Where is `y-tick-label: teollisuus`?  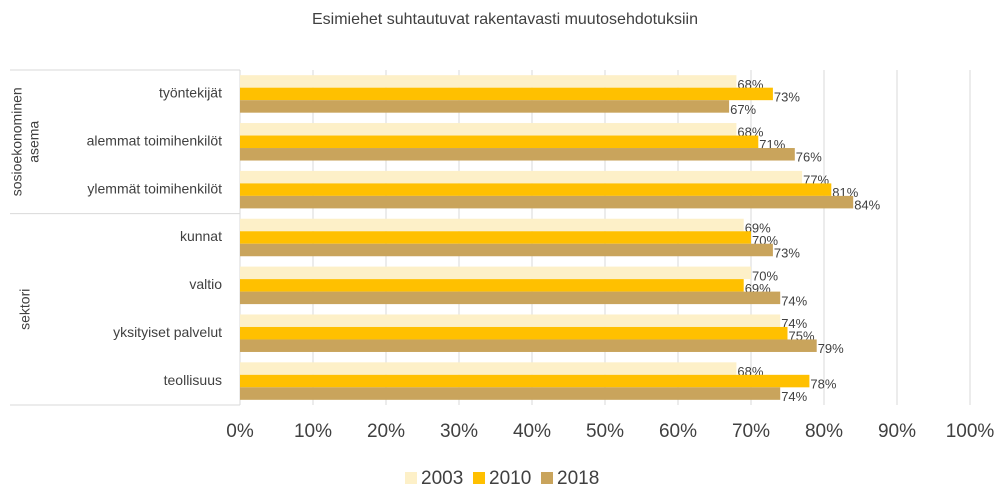
y-tick-label: teollisuus is located at coordinates (193, 380).